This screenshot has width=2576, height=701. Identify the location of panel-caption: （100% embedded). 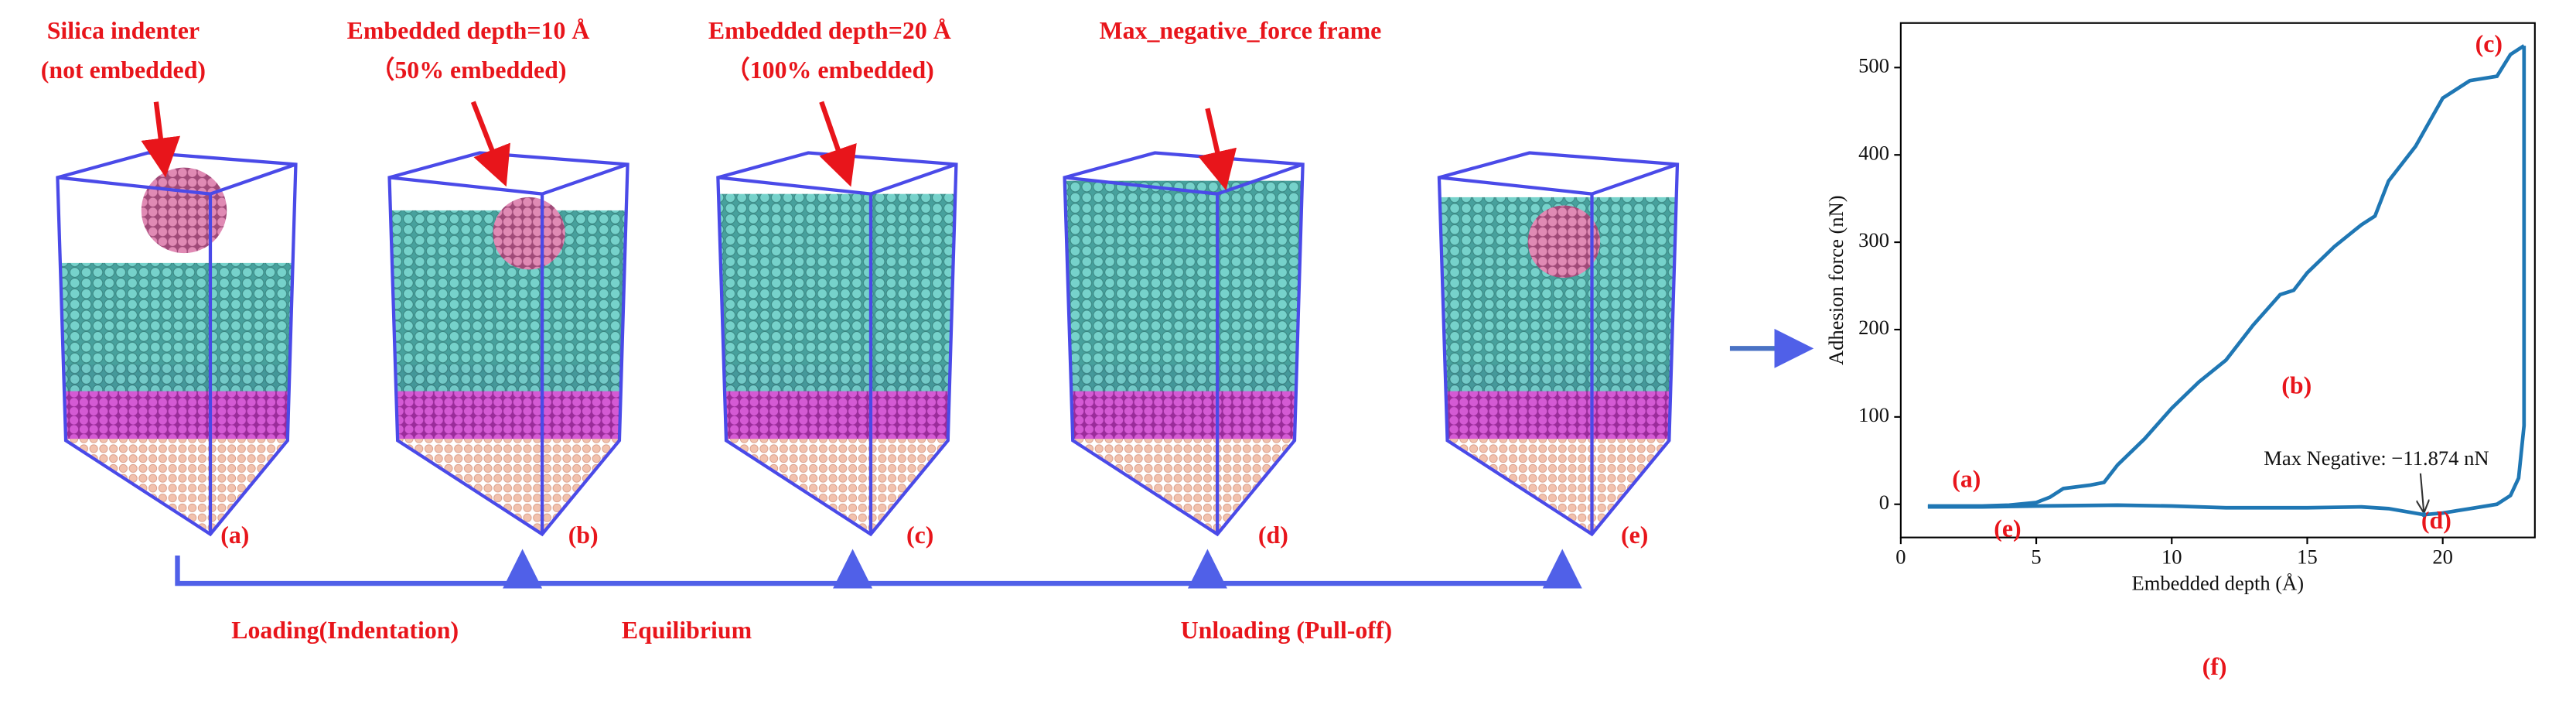
(830, 70).